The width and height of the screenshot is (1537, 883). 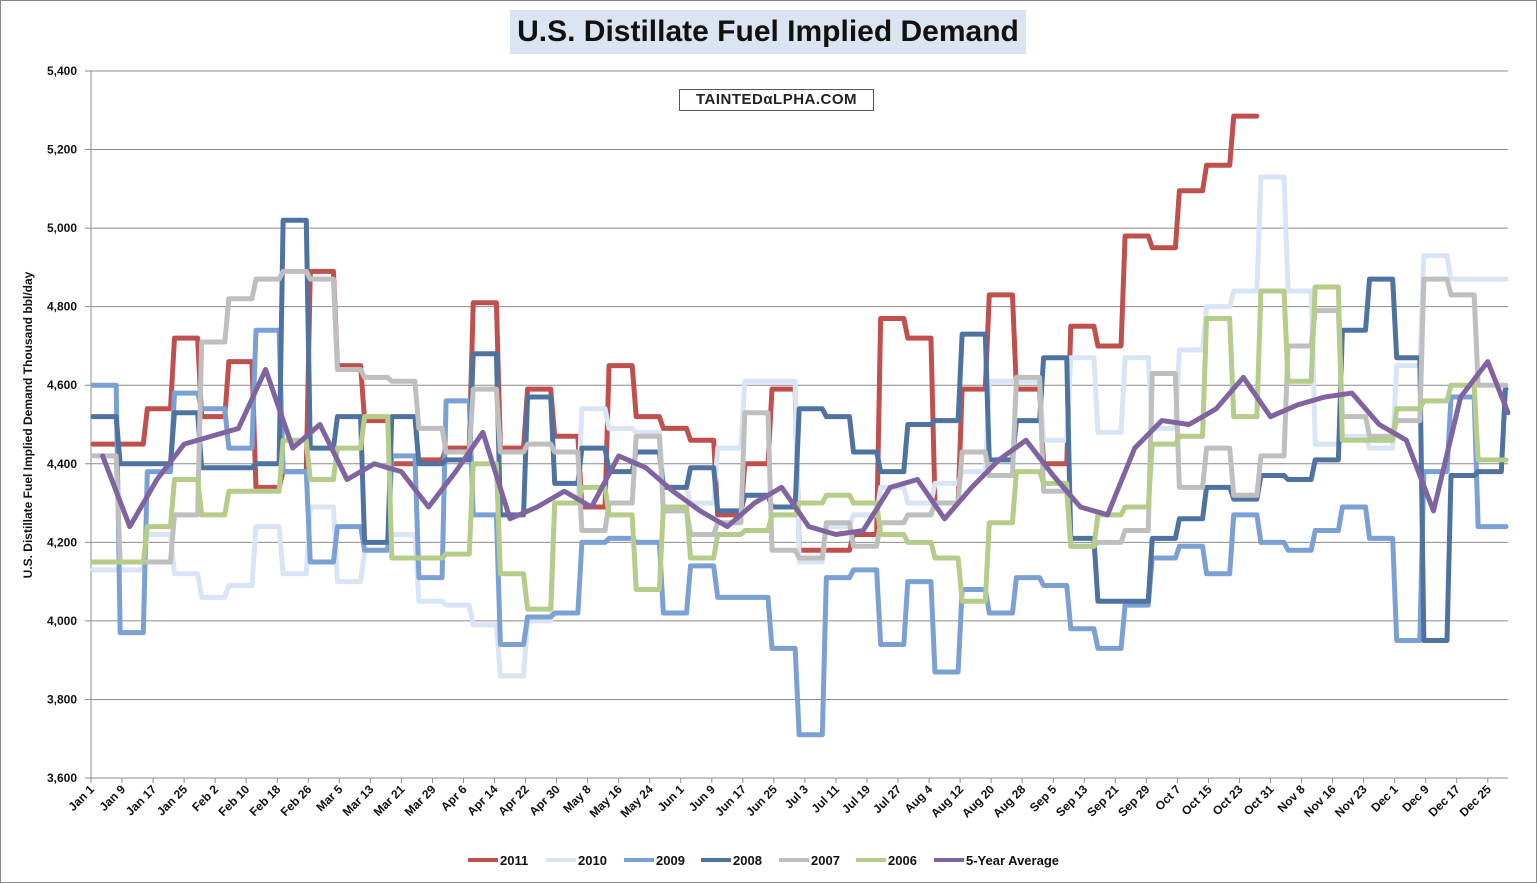 I want to click on y-tick-label: 4,600, so click(x=62, y=385).